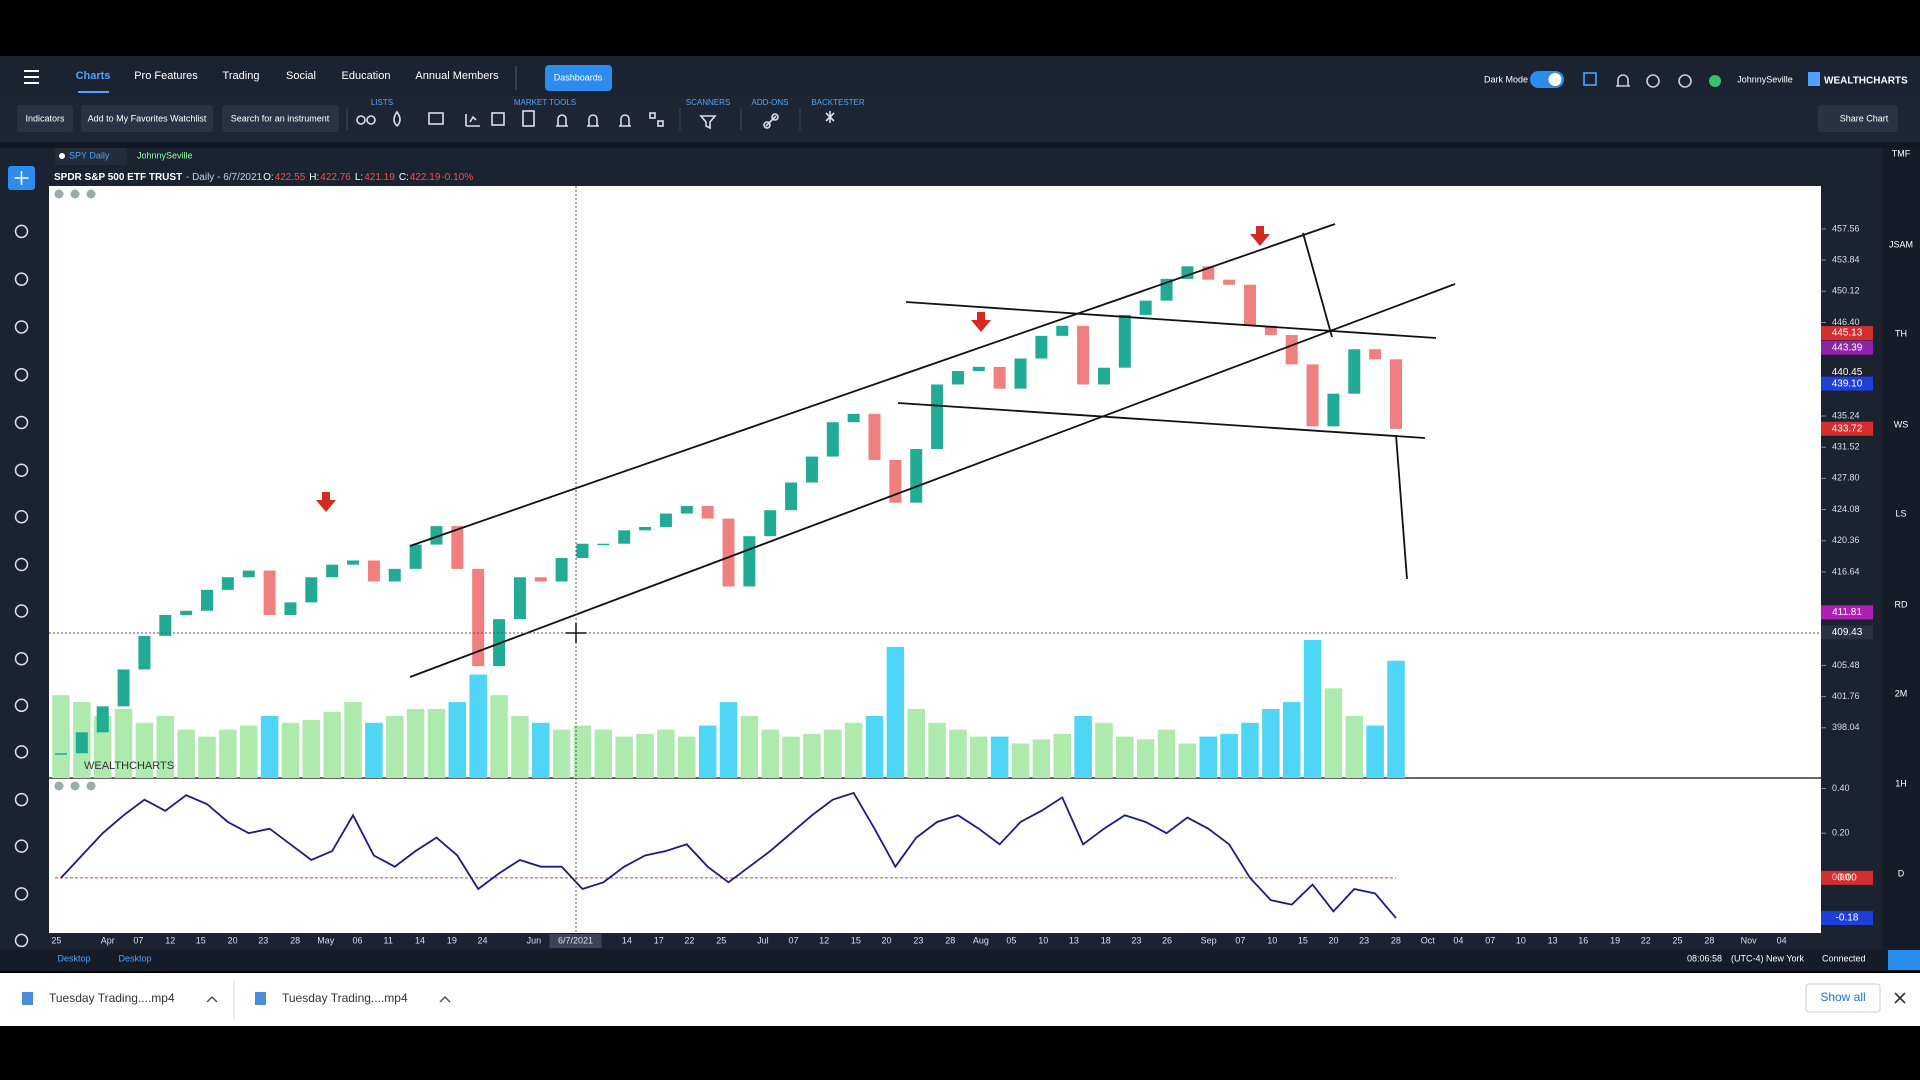 This screenshot has height=1080, width=1920. Describe the element at coordinates (62, 156) in the screenshot. I see `tab-dot` at that location.